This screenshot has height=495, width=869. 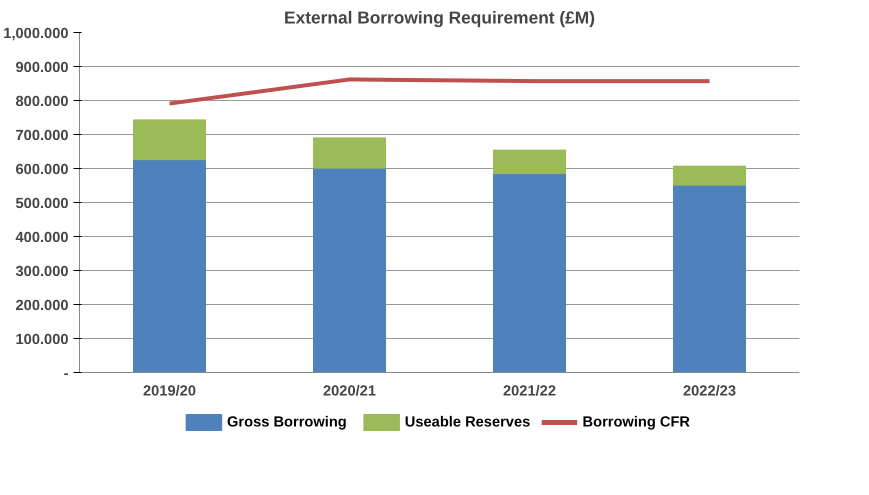 What do you see at coordinates (35, 34) in the screenshot?
I see `y-tick-label: 1,000.000` at bounding box center [35, 34].